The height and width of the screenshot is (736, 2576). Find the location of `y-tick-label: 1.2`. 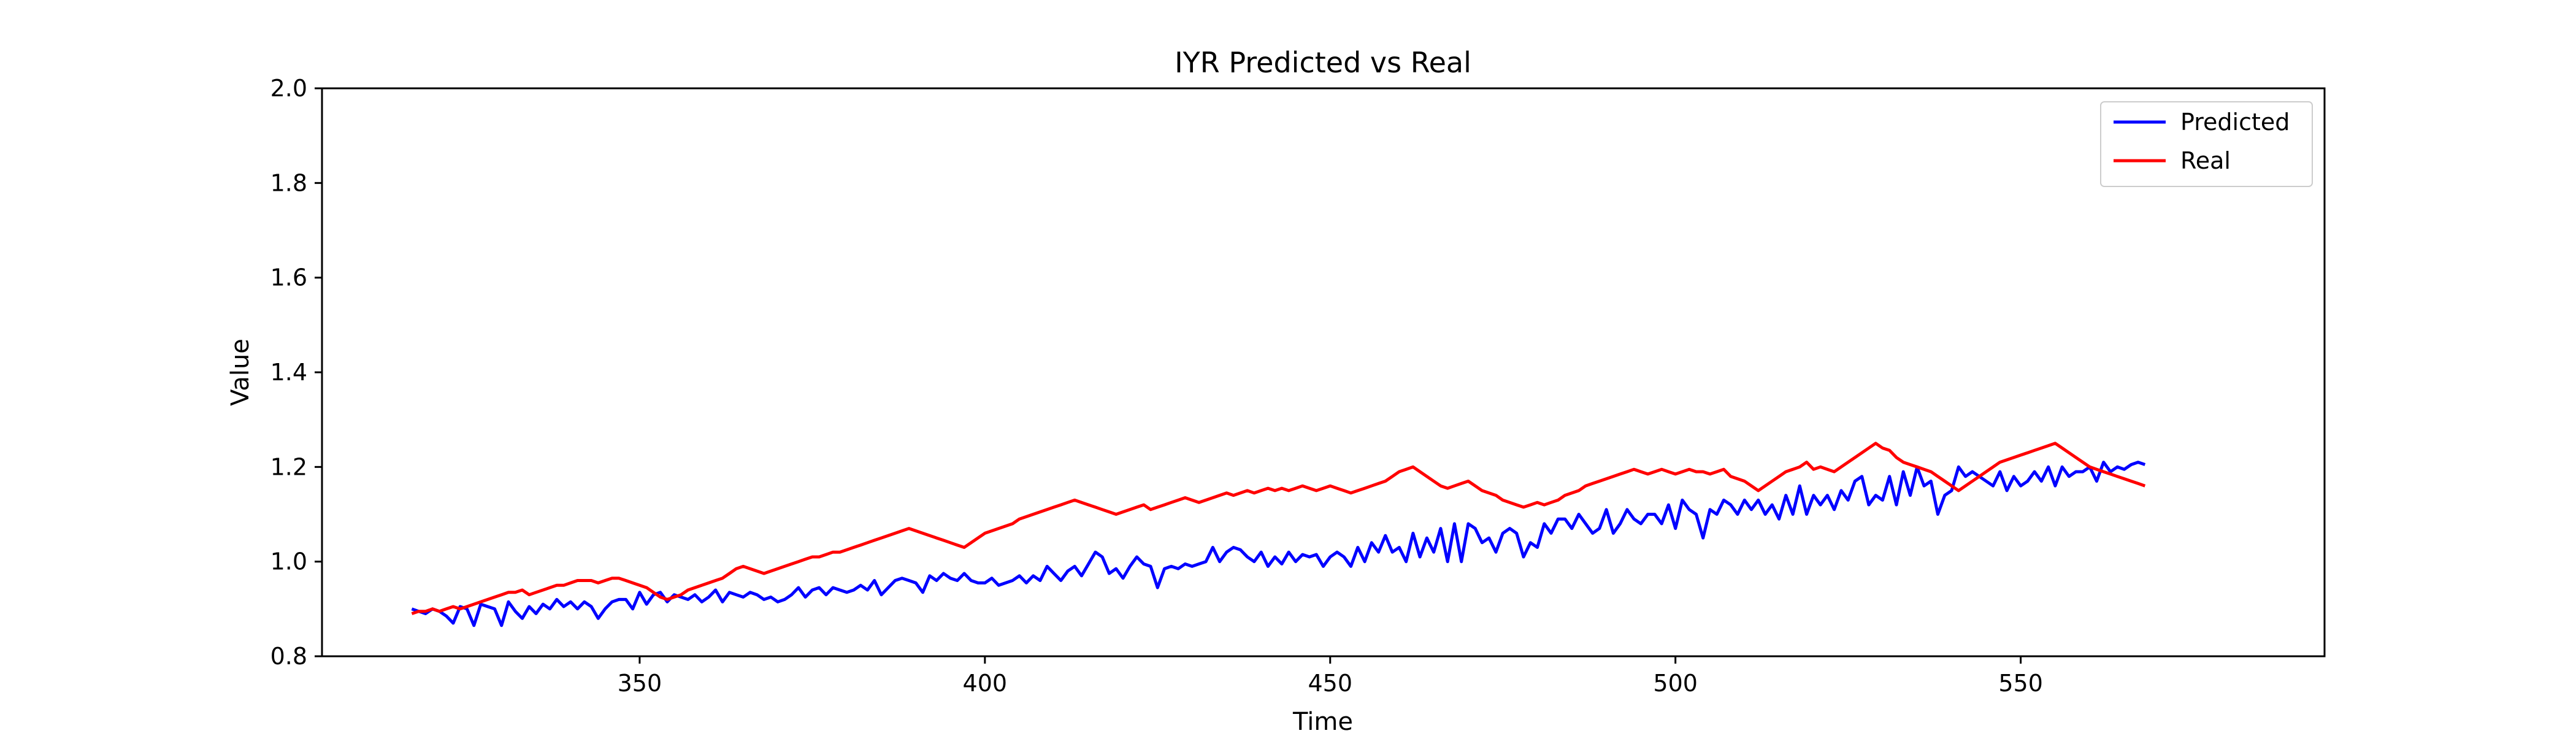

y-tick-label: 1.2 is located at coordinates (288, 466).